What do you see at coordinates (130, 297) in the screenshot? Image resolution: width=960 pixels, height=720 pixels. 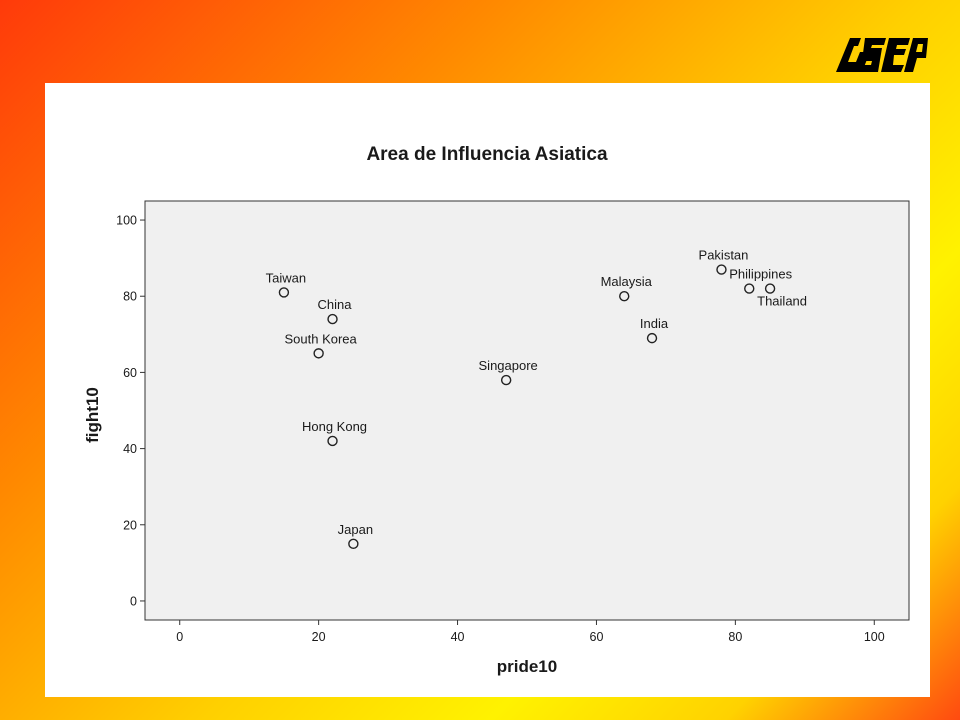 I see `y-tick-label: 80` at bounding box center [130, 297].